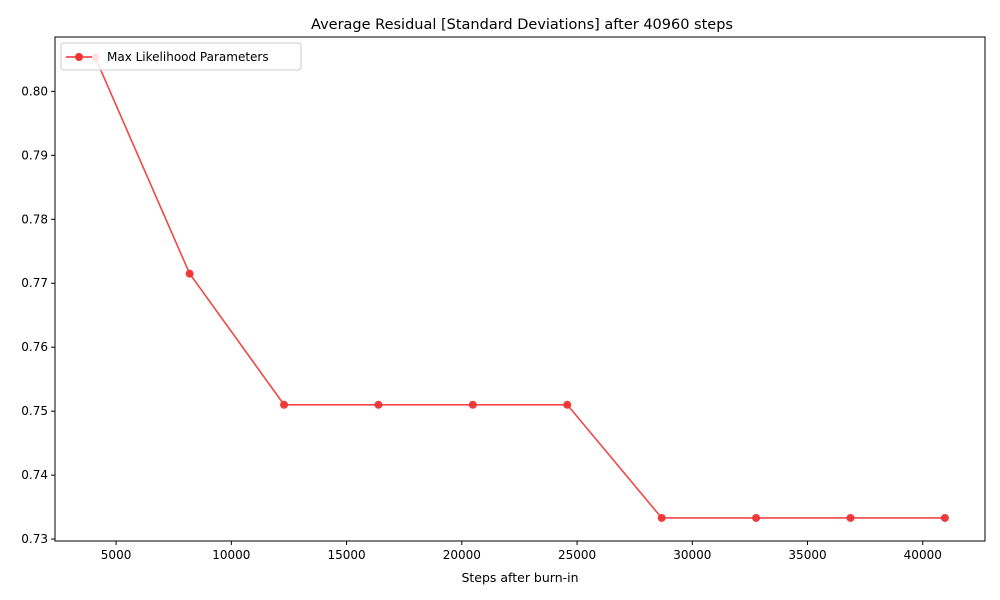 The image size is (1000, 600). What do you see at coordinates (79, 57) in the screenshot?
I see `legend-marker-swatch` at bounding box center [79, 57].